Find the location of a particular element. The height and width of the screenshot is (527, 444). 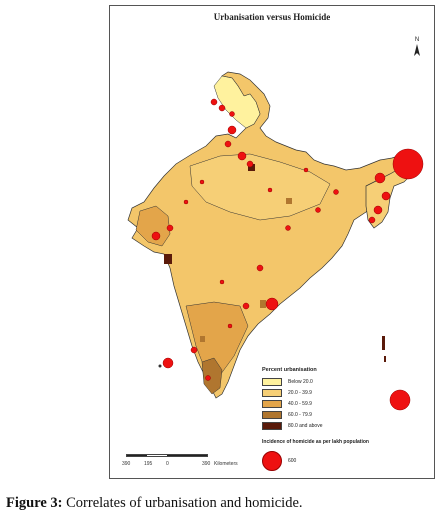

legend-label: 80.0 and above is located at coordinates (305, 425).